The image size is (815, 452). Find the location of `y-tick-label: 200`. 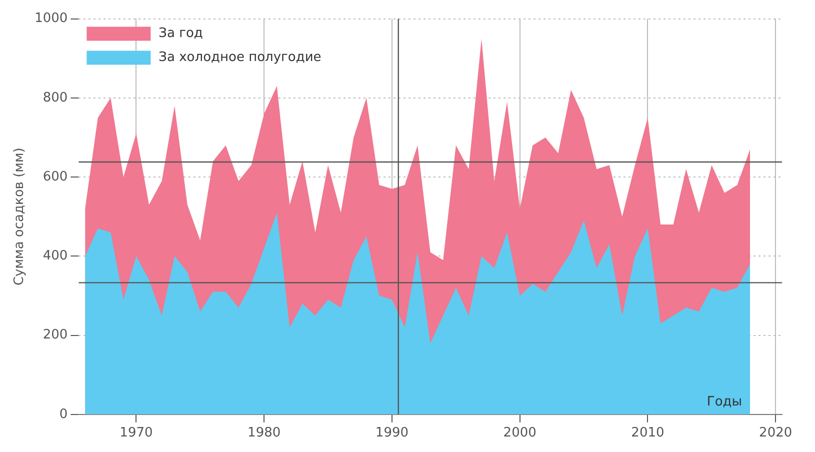

y-tick-label: 200 is located at coordinates (55, 335).